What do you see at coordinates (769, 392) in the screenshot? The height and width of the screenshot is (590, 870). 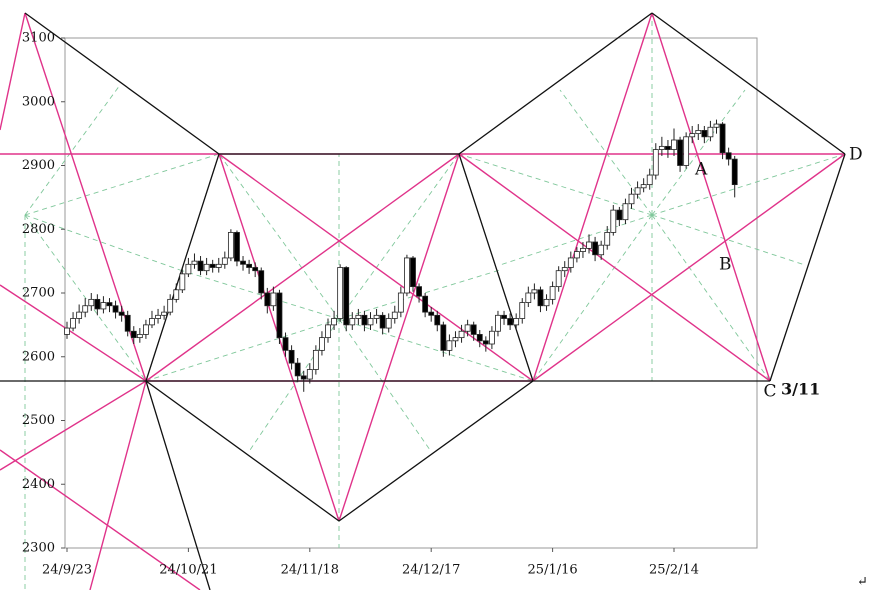 I see `annotation: C` at bounding box center [769, 392].